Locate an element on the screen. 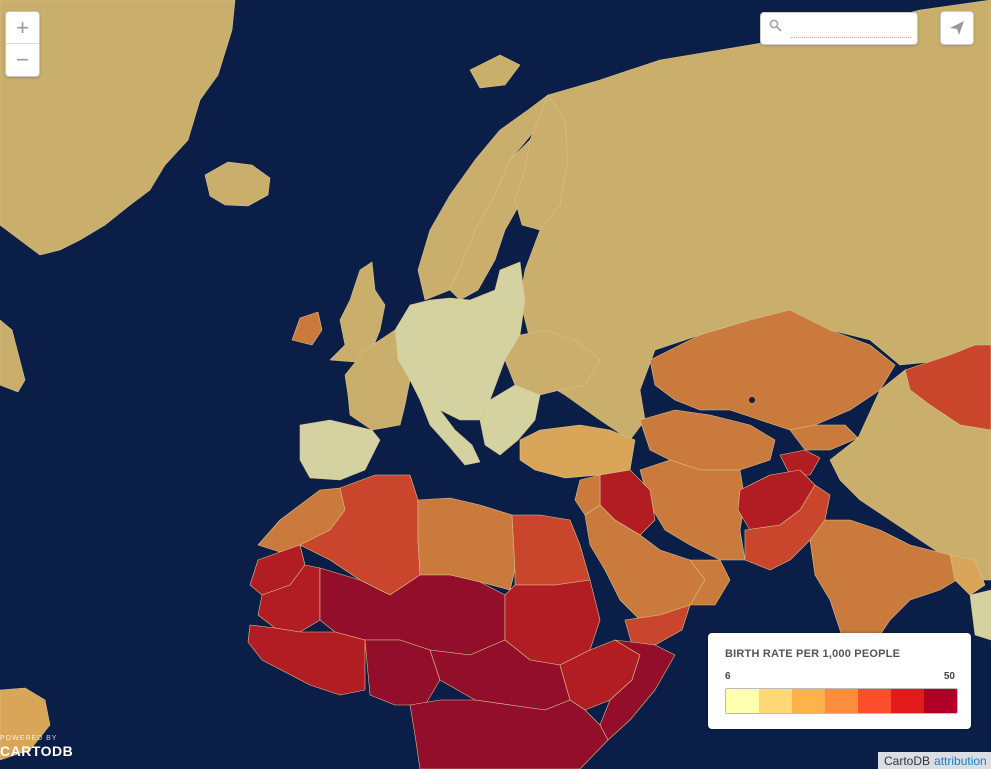 The image size is (991, 769). zoom-control: + − is located at coordinates (22, 44).